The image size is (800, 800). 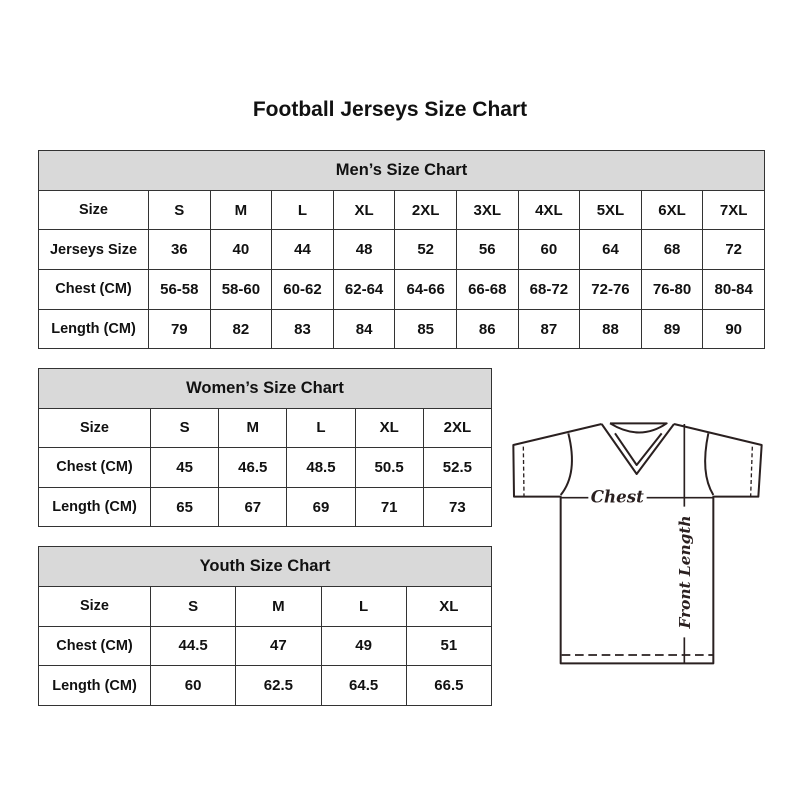 I want to click on table-cell: 36, so click(x=179, y=250).